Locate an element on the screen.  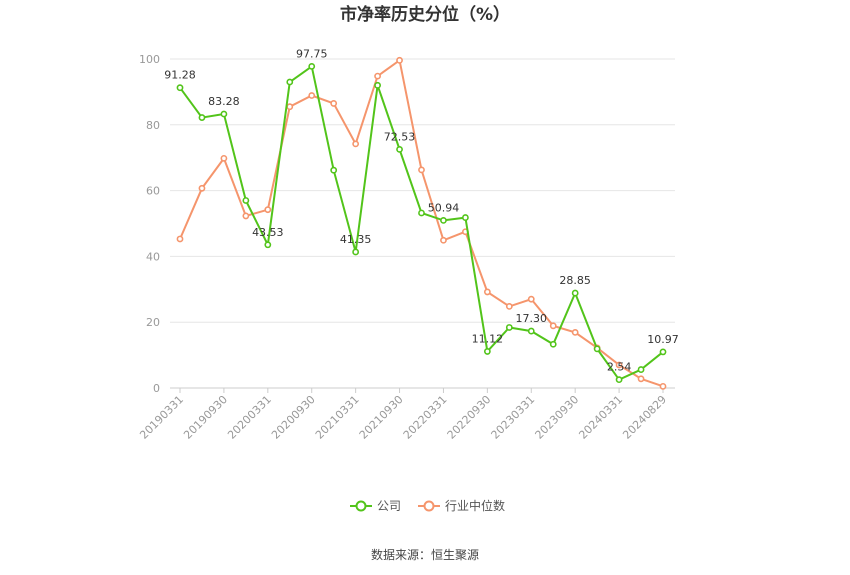
x-tick-label: 20200930 is located at coordinates (293, 417).